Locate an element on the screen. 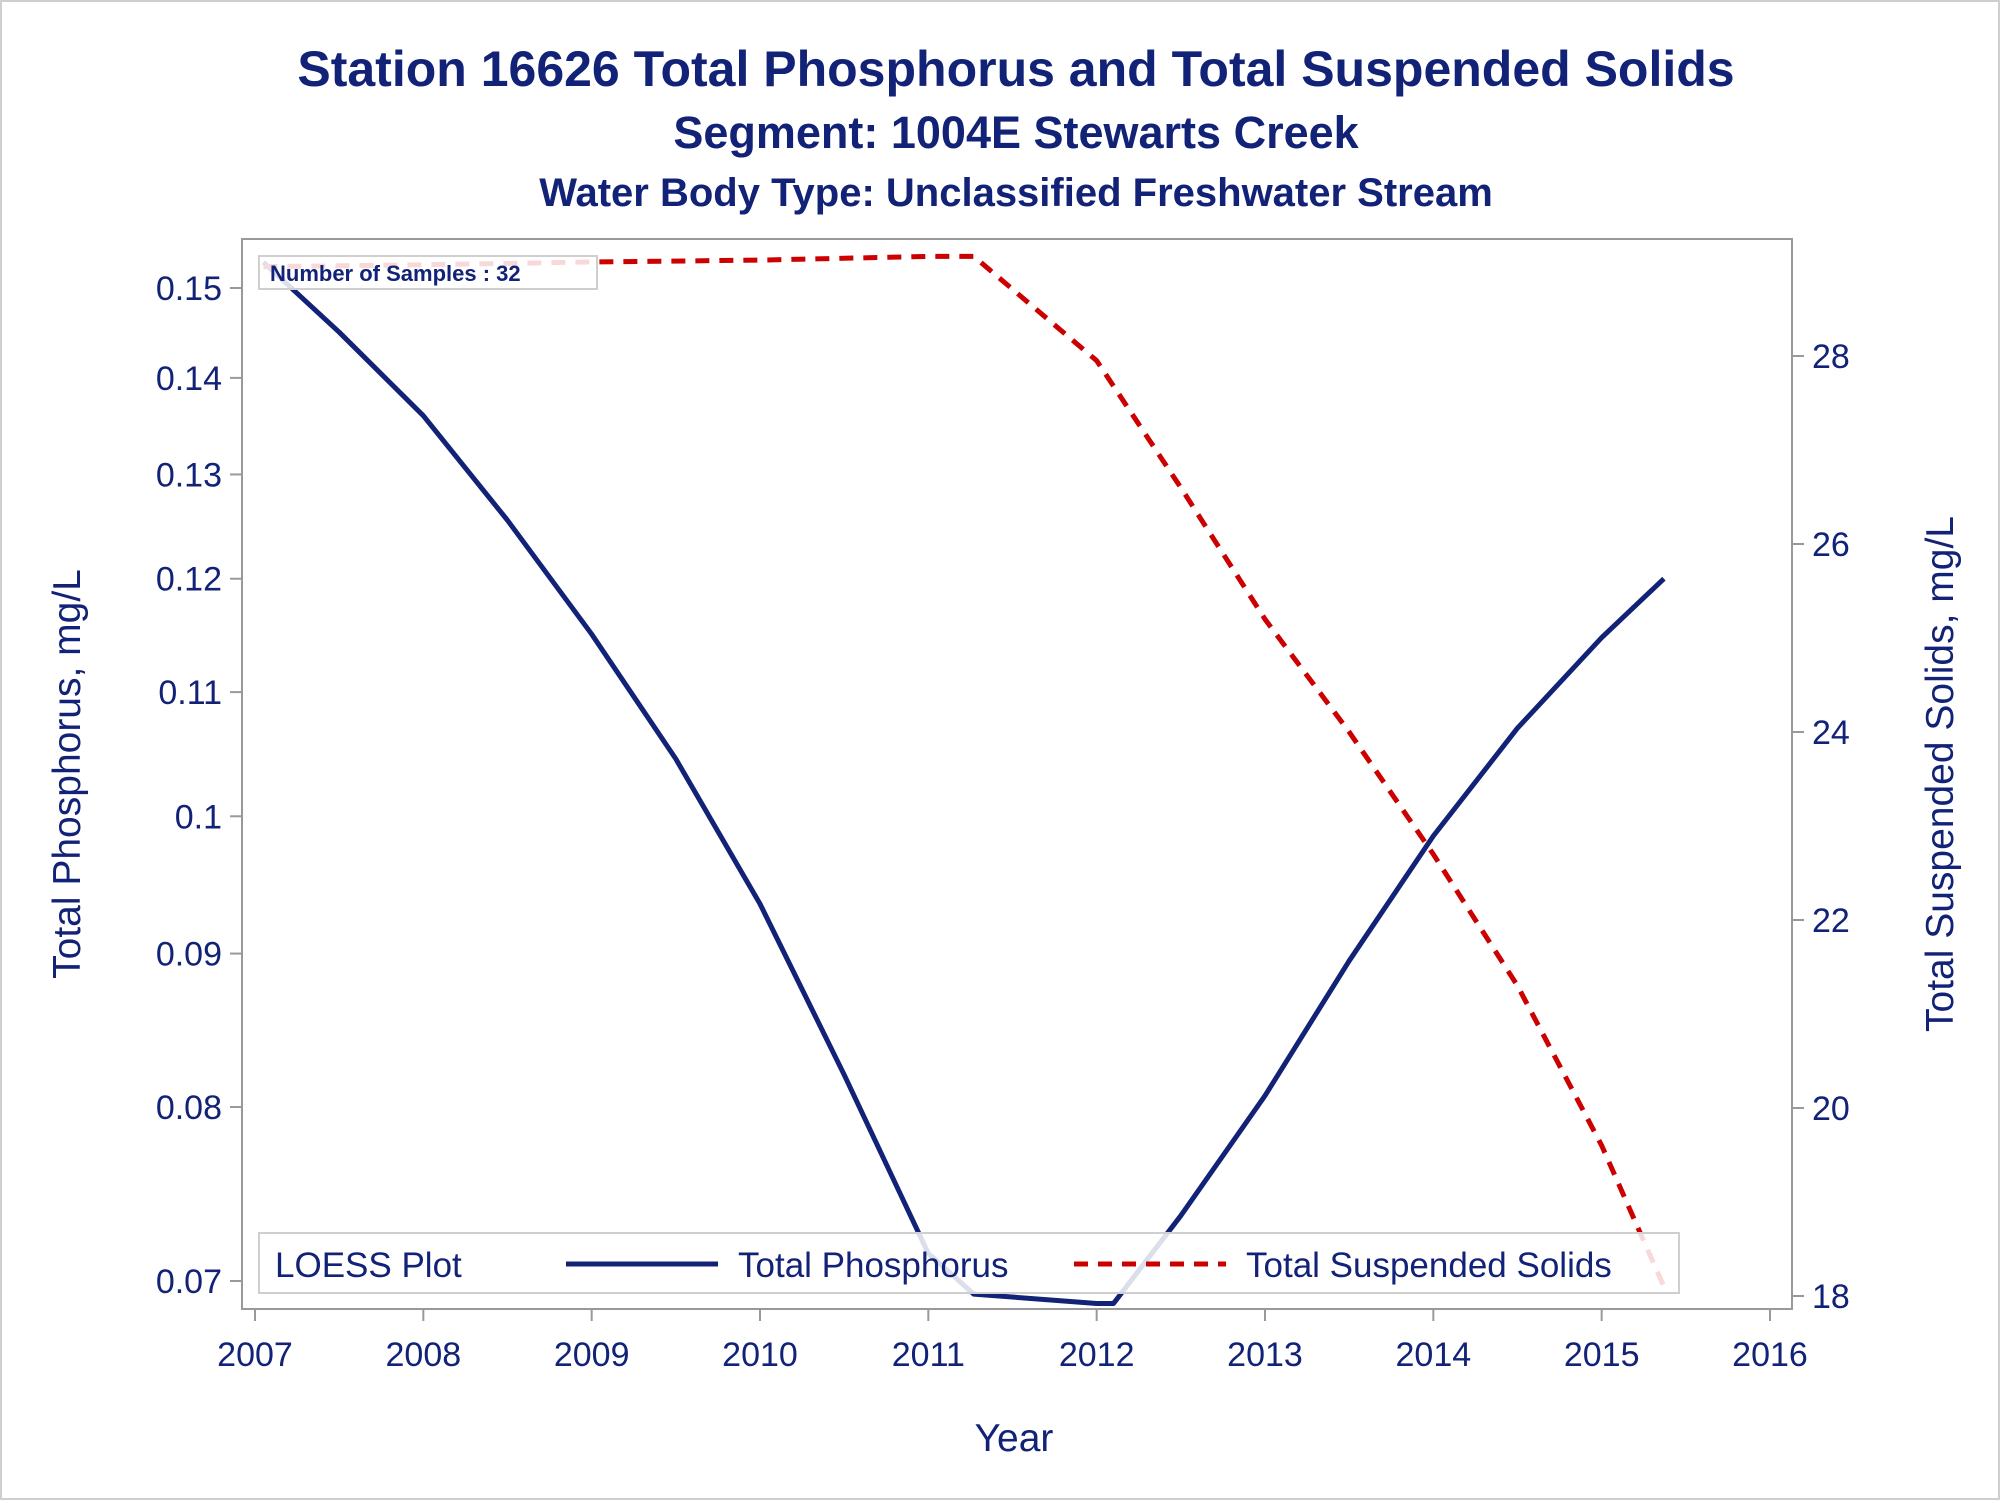 This screenshot has height=1500, width=2000. samples-inset-box is located at coordinates (428, 272).